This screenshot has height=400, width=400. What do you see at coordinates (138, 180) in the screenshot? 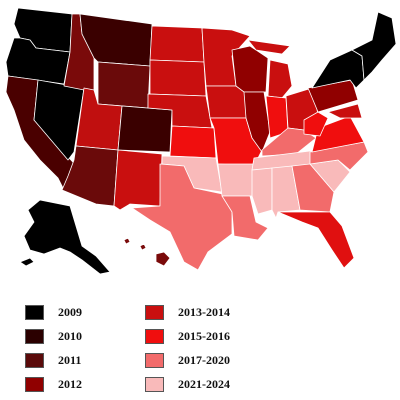
I see `state-nm` at bounding box center [138, 180].